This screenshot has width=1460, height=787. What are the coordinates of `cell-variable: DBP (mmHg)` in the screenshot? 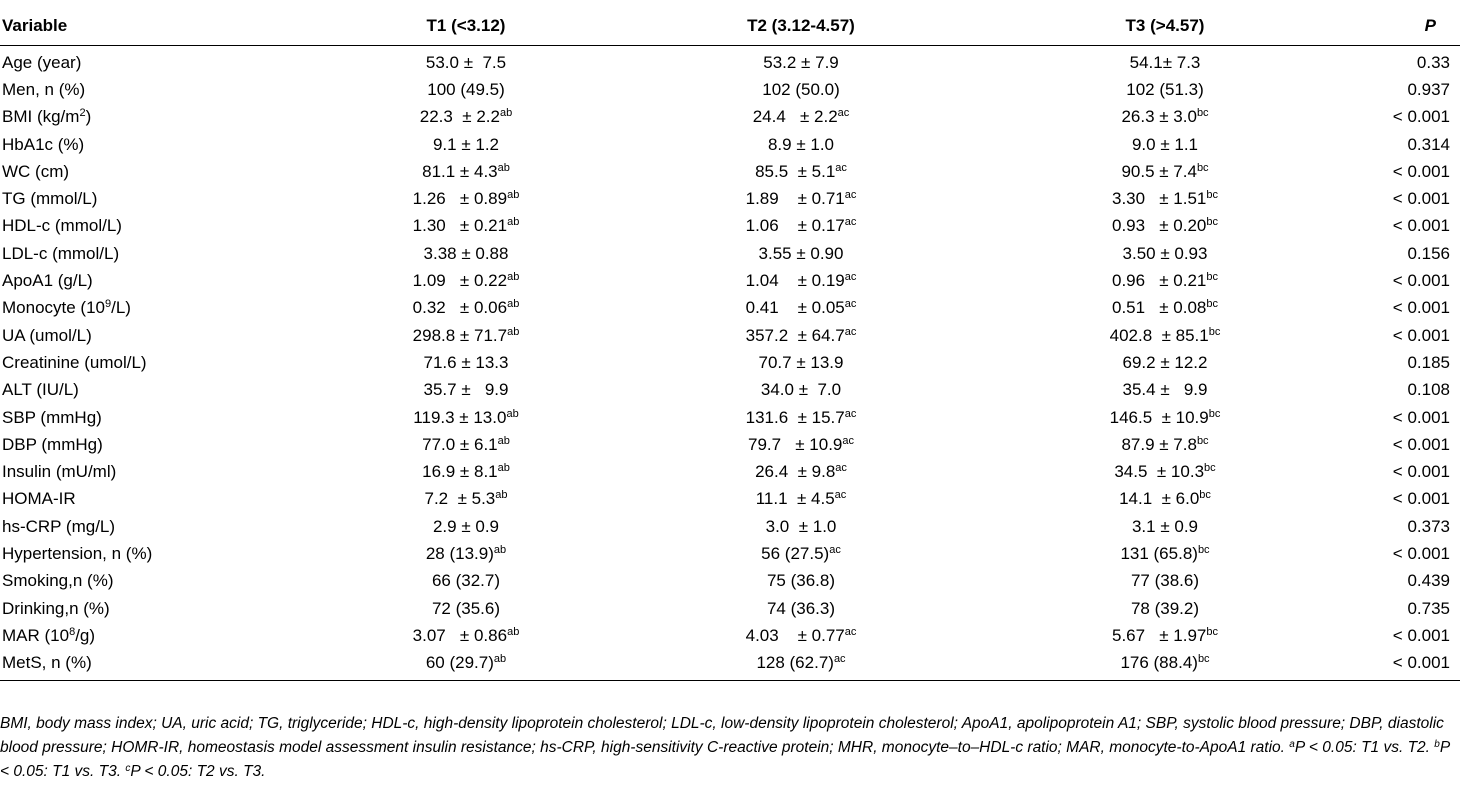 It's located at (158, 444).